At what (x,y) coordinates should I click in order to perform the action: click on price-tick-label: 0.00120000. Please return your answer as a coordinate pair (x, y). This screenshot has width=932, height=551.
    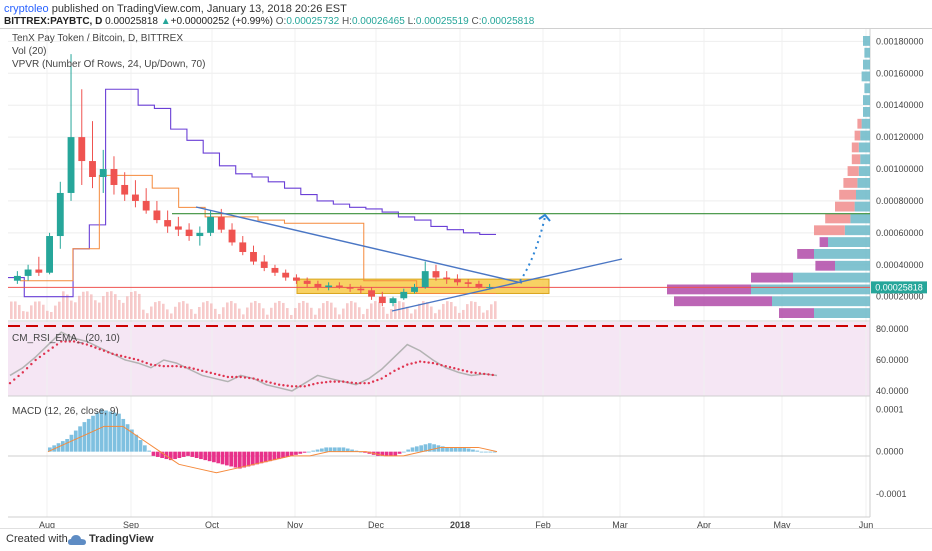
    Looking at the image, I should click on (900, 137).